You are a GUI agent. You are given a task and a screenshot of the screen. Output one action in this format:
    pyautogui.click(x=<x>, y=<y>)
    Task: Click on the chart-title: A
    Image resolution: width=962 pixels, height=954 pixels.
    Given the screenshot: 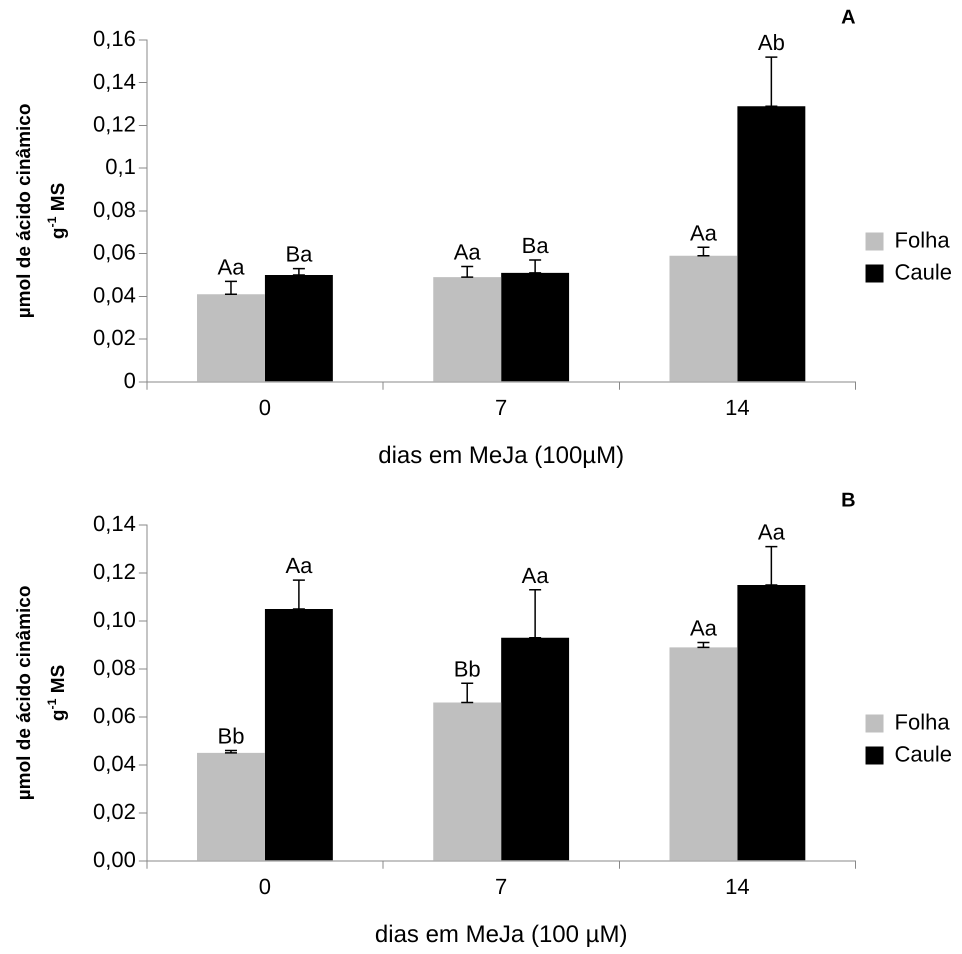 What is the action you would take?
    pyautogui.click(x=848, y=17)
    